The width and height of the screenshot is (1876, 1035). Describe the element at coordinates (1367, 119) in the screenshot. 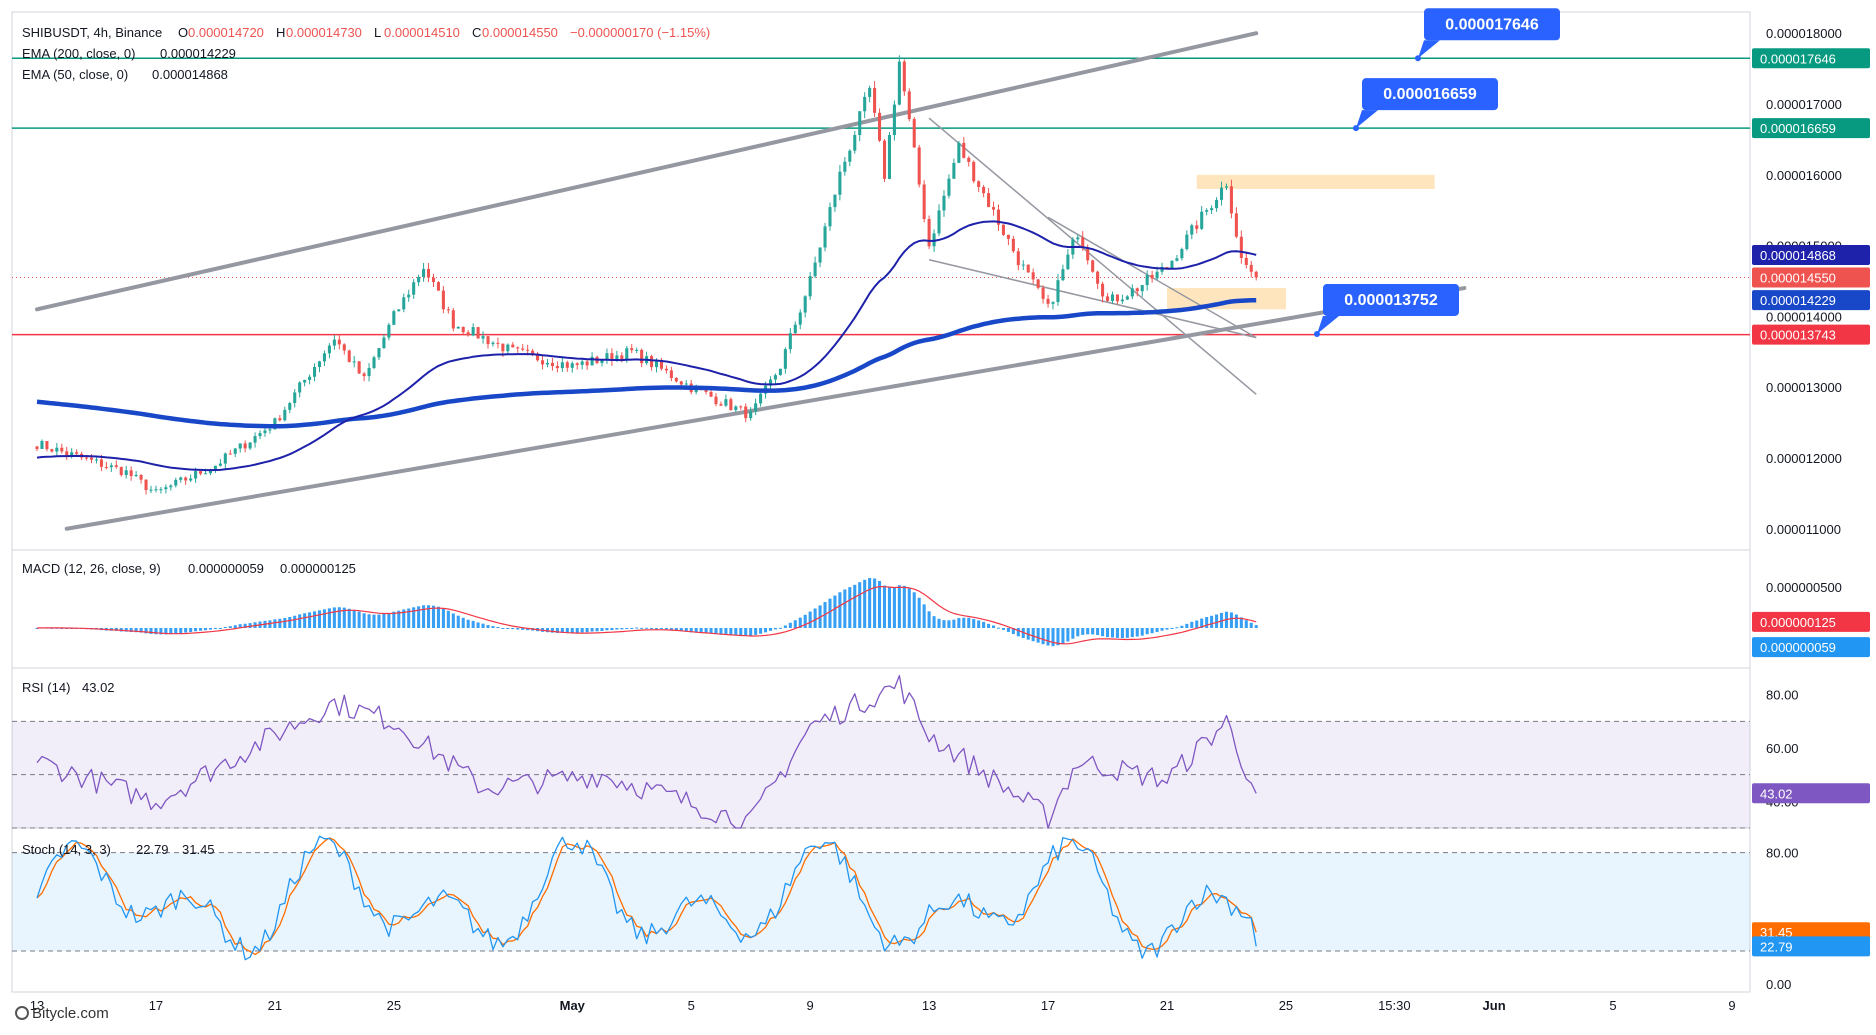

I see `callout-pointer` at that location.